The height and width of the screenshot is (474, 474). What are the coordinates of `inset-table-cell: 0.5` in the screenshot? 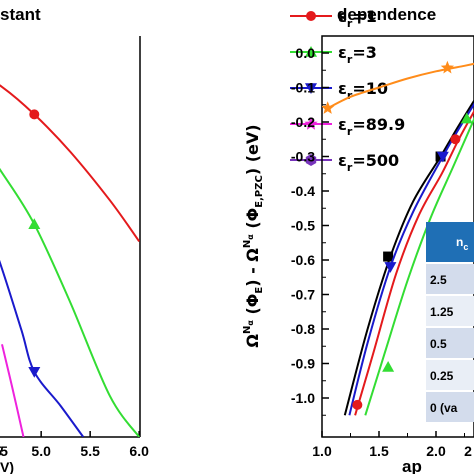 It's located at (438, 344).